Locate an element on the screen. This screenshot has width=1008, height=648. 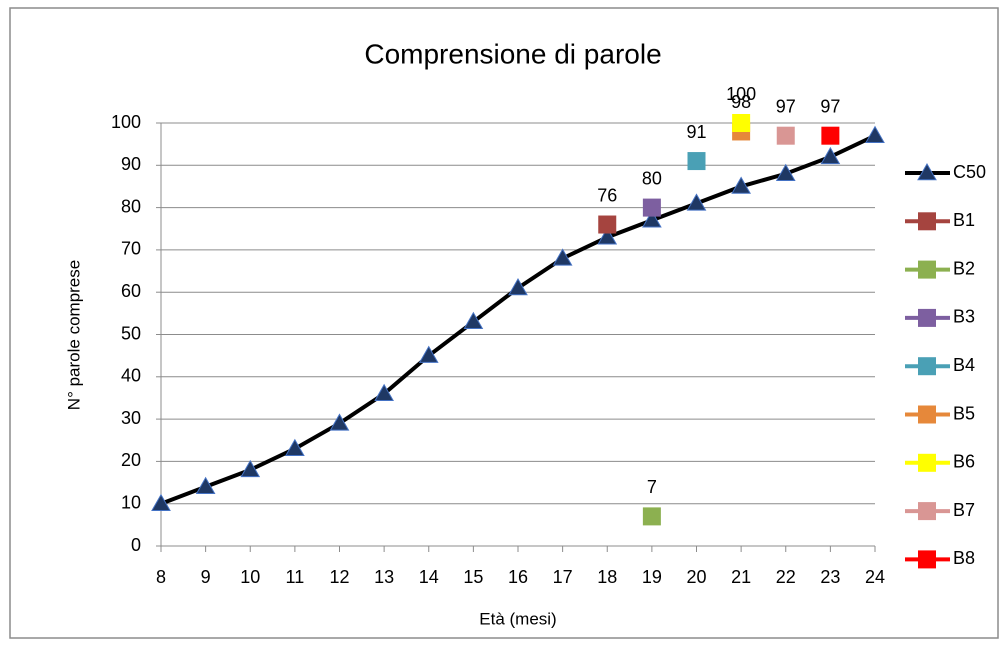
y-tick-label: 100 is located at coordinates (126, 122).